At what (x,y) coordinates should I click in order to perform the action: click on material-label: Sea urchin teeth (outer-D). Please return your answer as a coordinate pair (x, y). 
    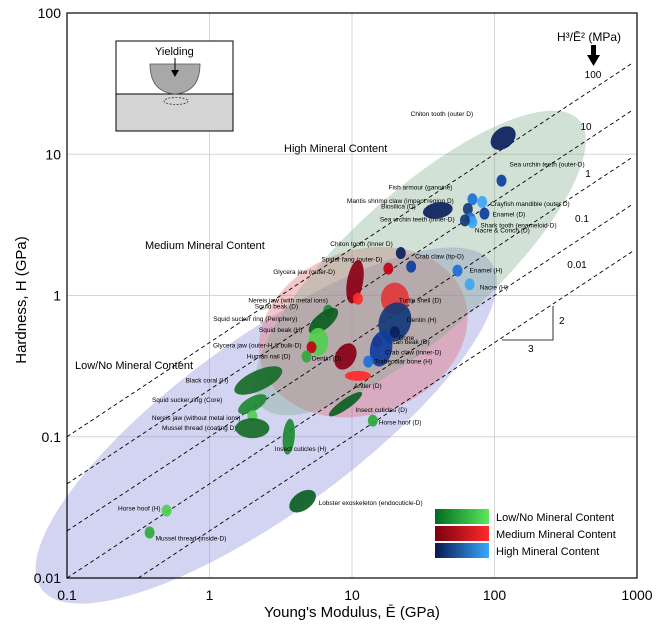
    Looking at the image, I should click on (547, 165).